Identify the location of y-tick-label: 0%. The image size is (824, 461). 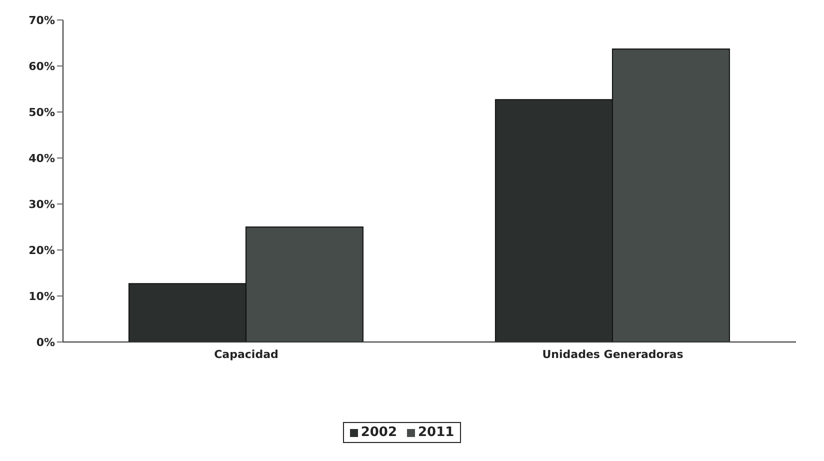
(45, 342).